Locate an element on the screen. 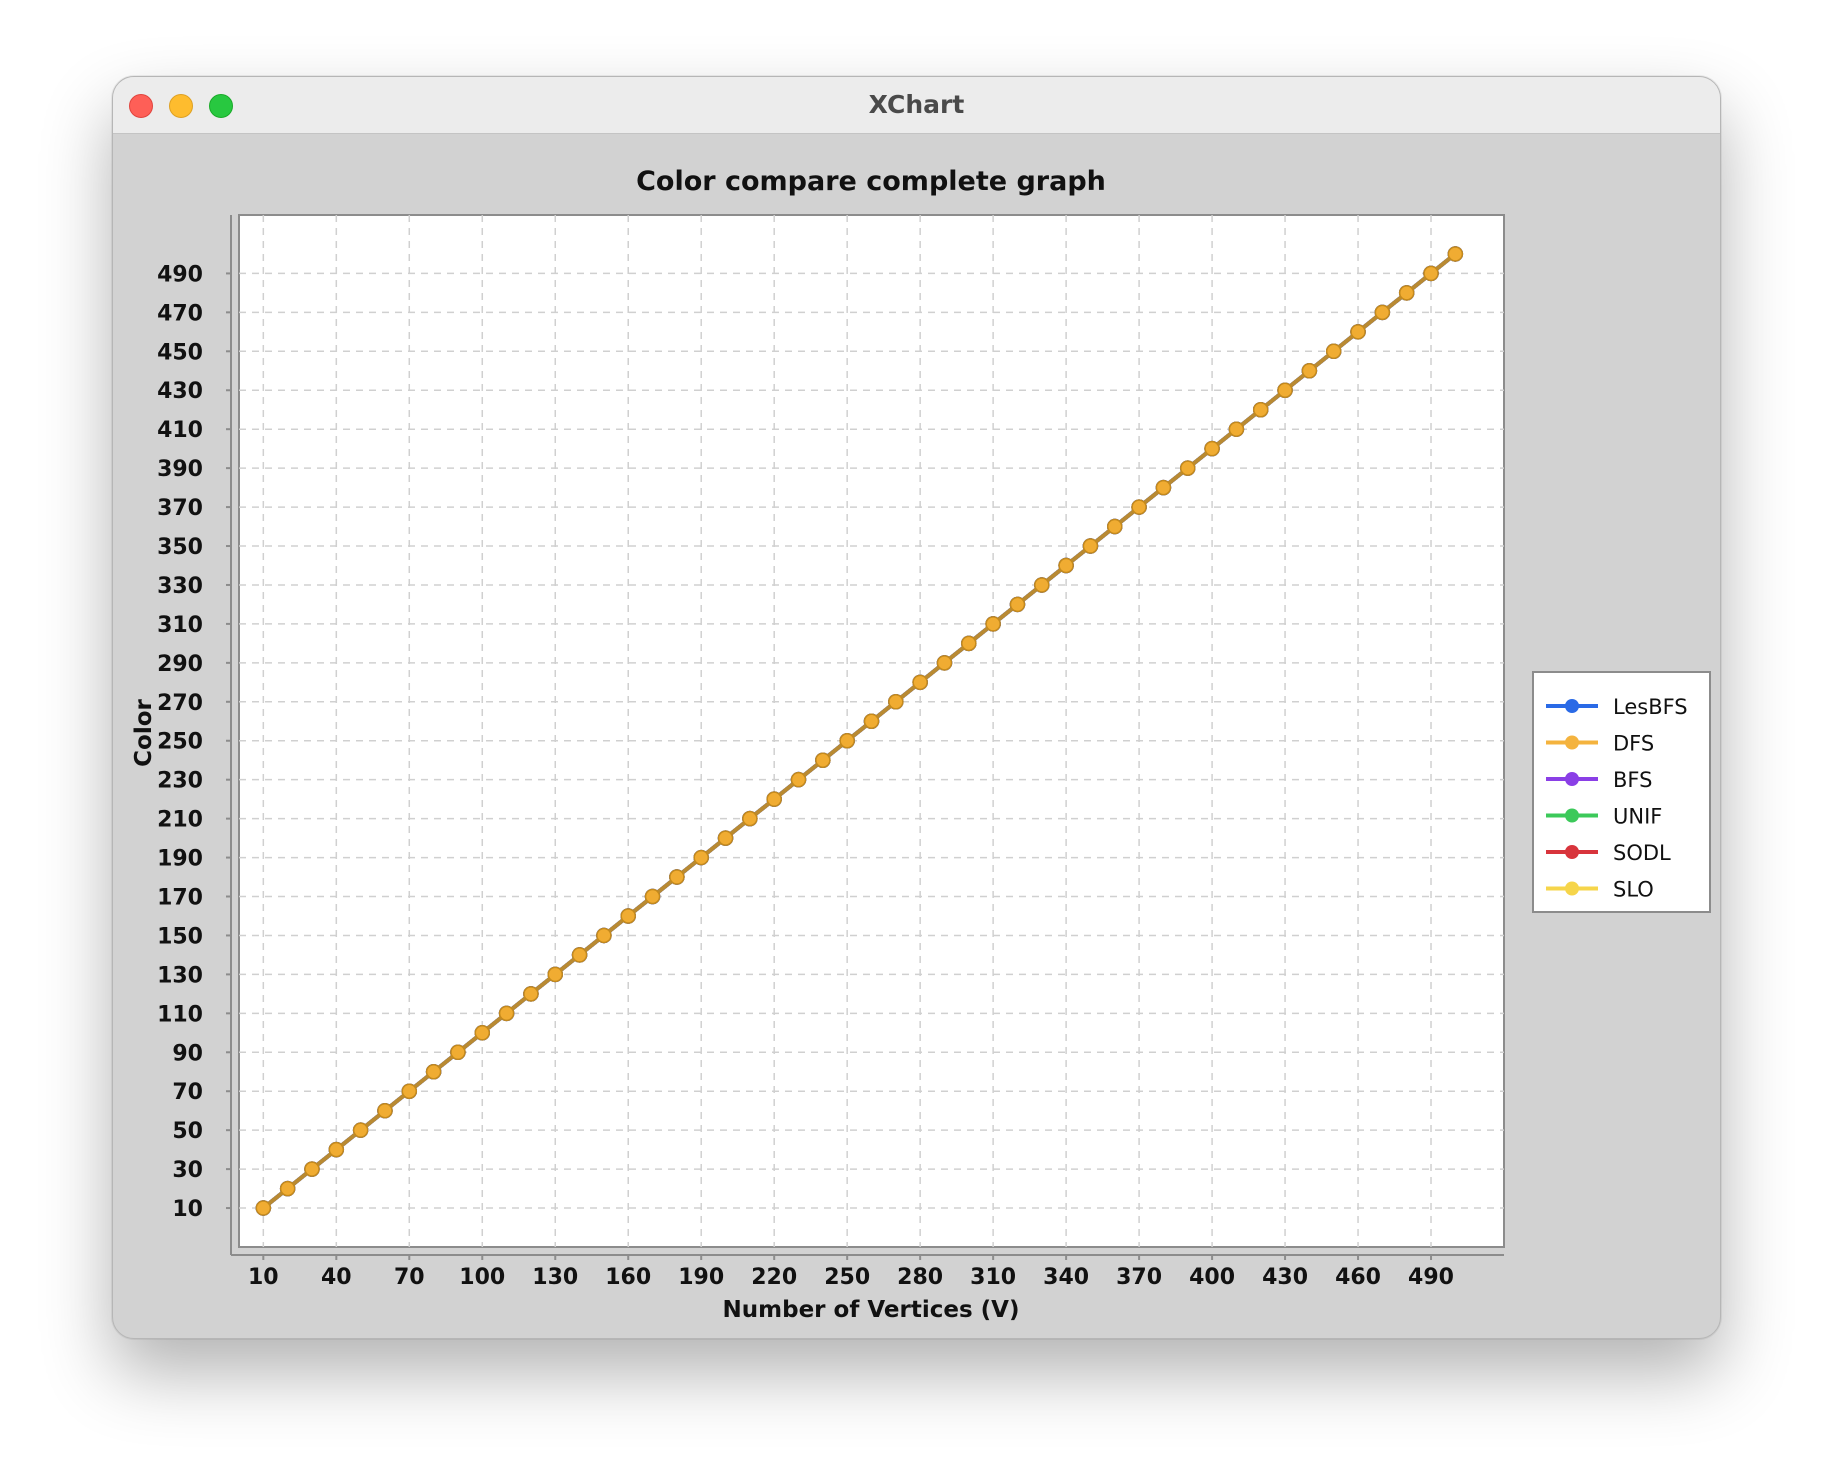 This screenshot has height=1480, width=1824. x-tick-label: 460 is located at coordinates (1358, 1277).